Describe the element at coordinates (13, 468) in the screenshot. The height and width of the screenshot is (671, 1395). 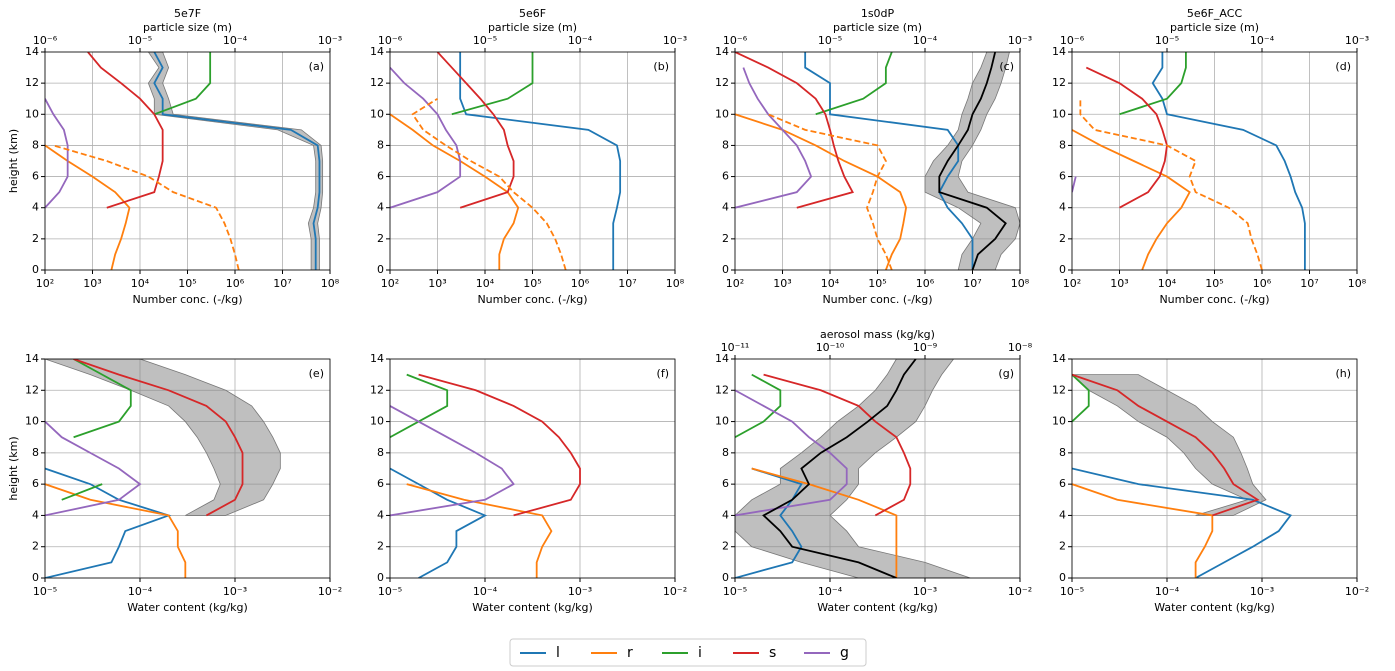
I see `y-axis-label: height (km)` at that location.